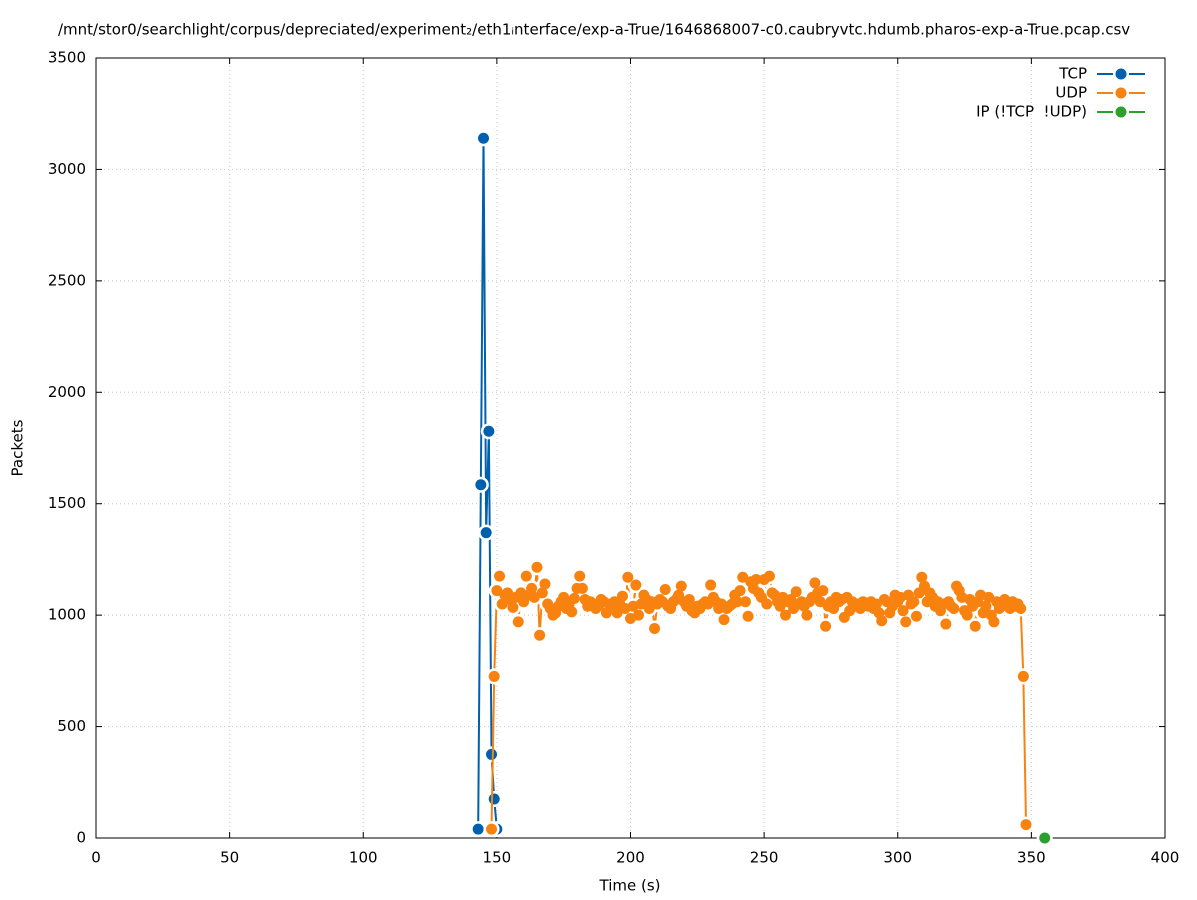  Describe the element at coordinates (67, 503) in the screenshot. I see `y-tick-label: 1500` at that location.